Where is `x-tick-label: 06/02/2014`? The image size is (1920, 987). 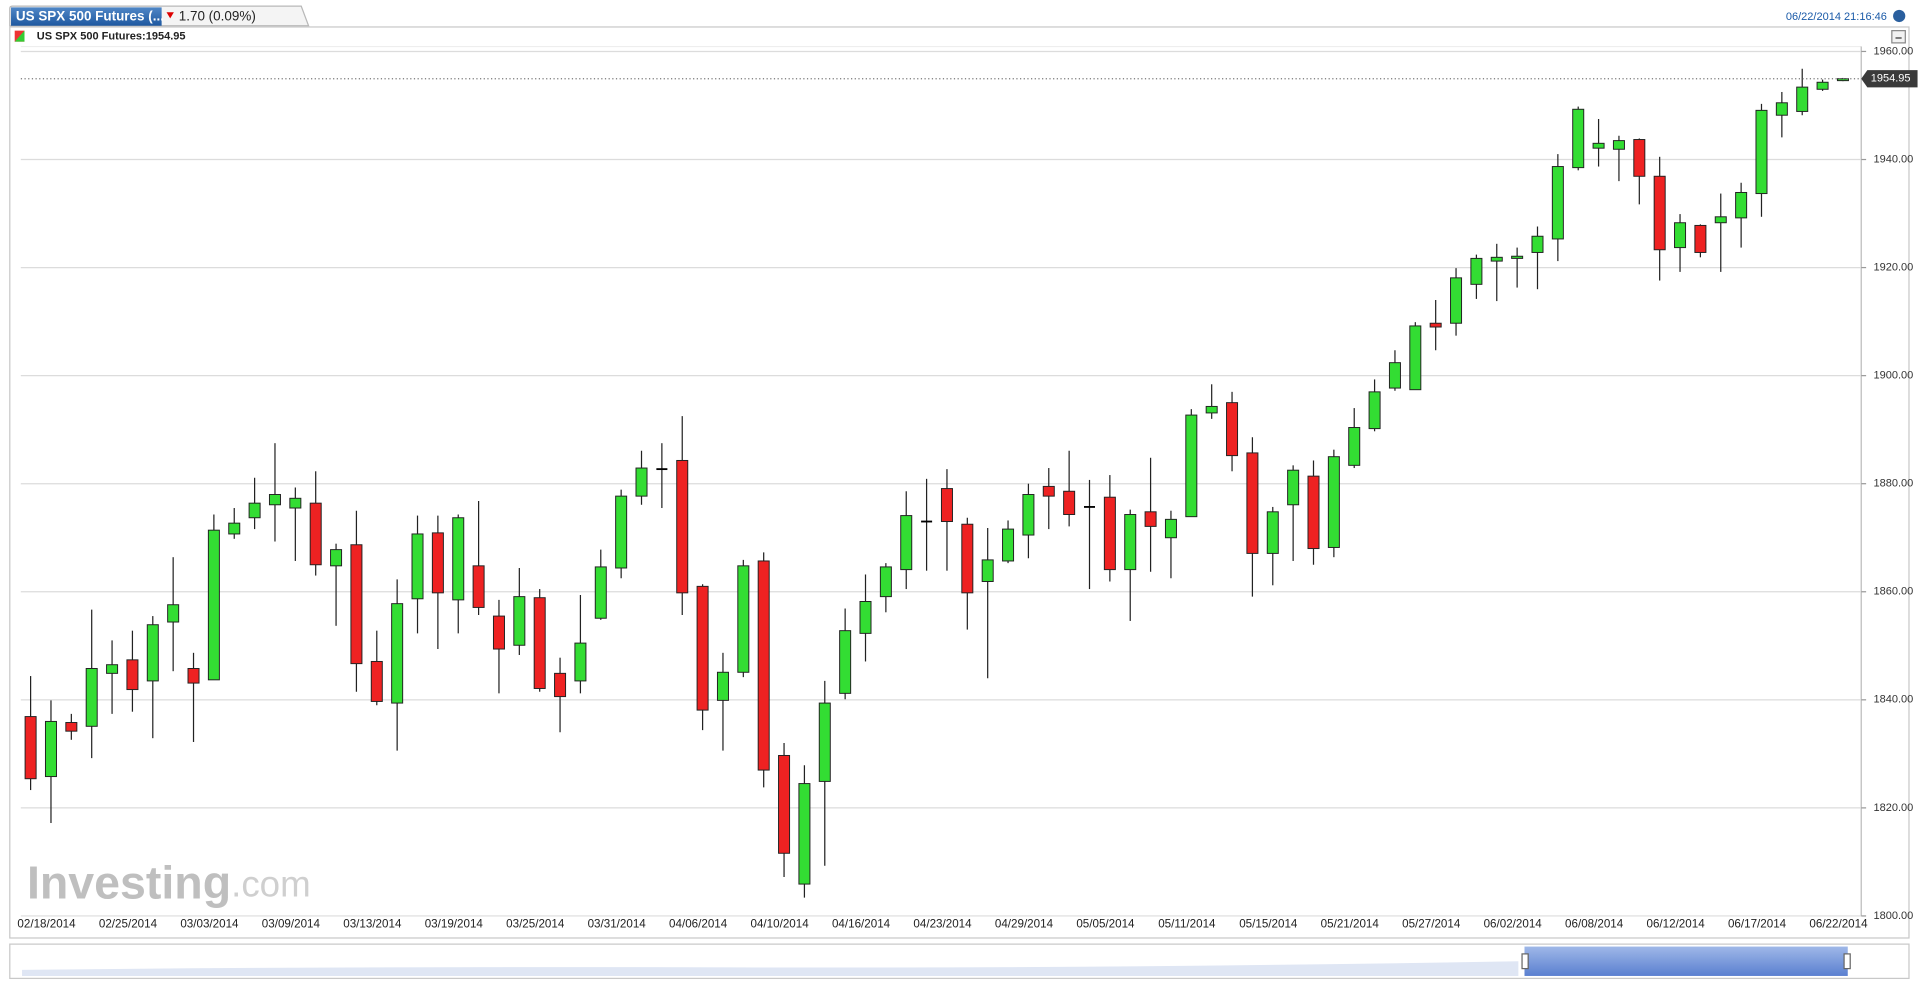 x-tick-label: 06/02/2014 is located at coordinates (1513, 924).